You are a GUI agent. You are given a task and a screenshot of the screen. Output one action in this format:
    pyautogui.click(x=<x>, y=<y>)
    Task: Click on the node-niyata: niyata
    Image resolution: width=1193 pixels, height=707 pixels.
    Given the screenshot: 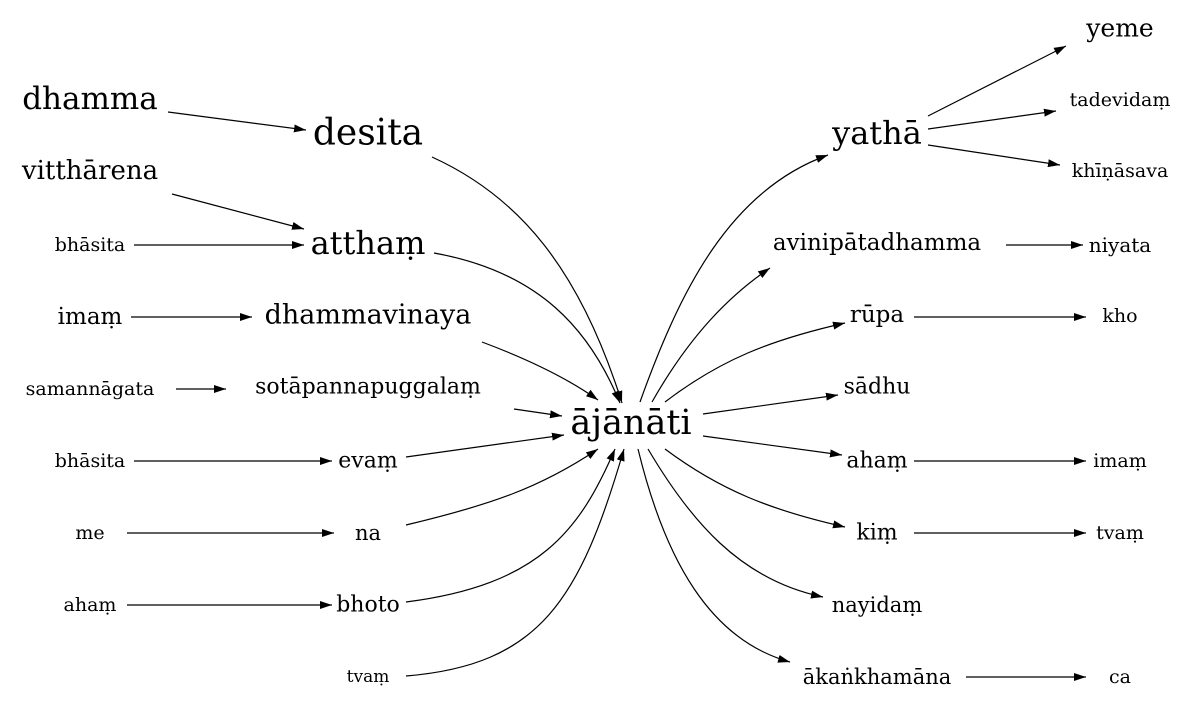 What is the action you would take?
    pyautogui.click(x=1120, y=245)
    